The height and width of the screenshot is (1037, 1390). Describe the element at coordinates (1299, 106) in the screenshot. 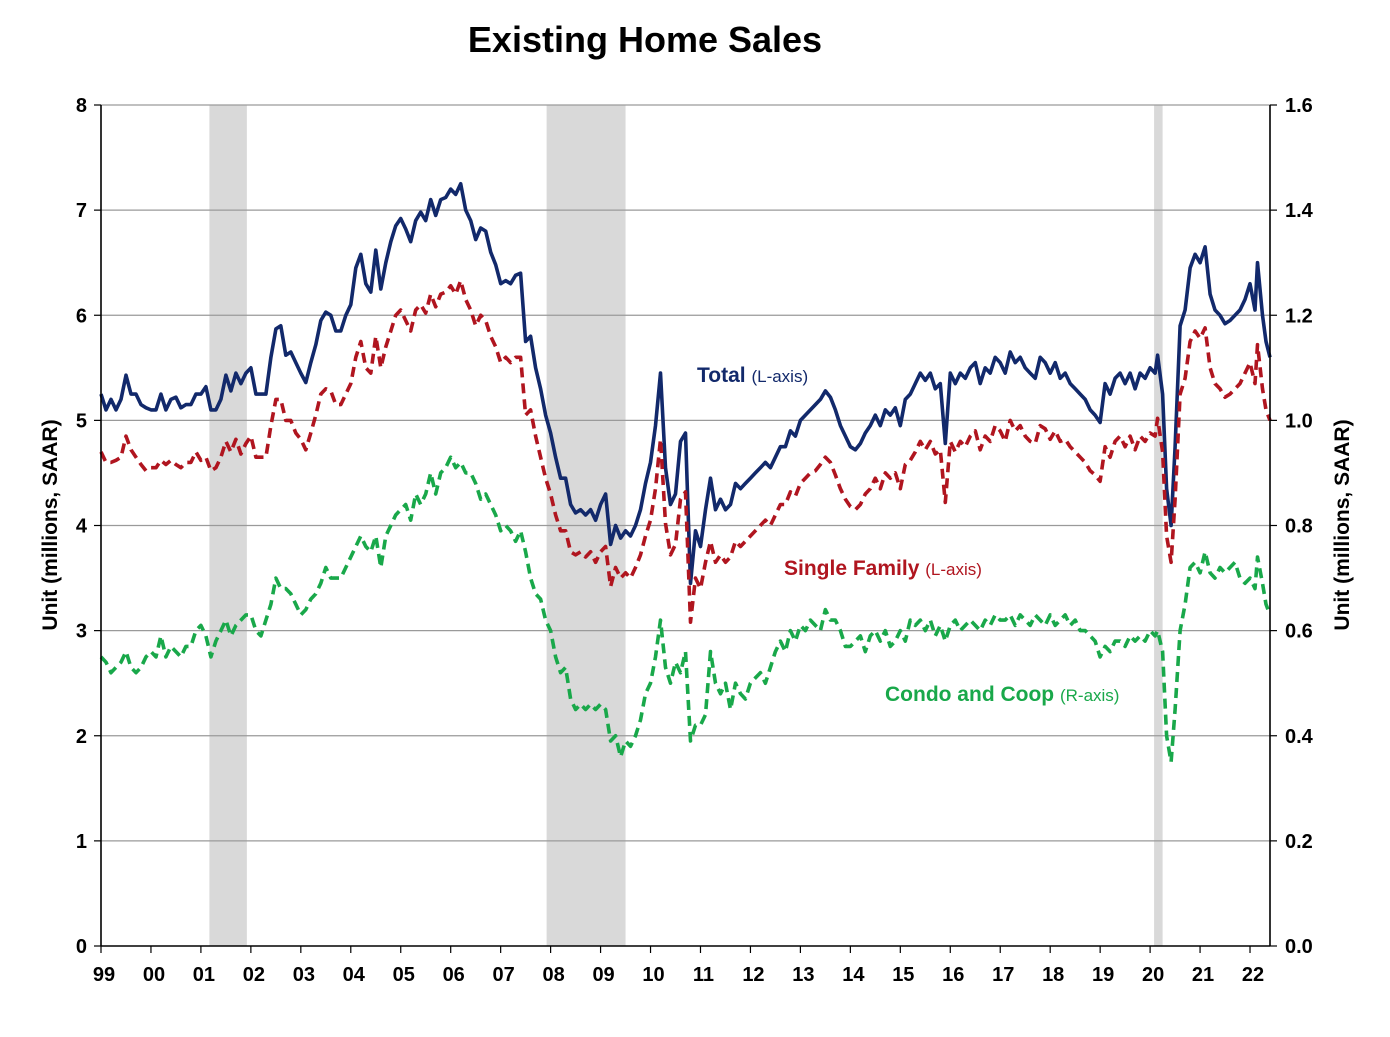

I see `y-tick-label-right: 1.6` at that location.